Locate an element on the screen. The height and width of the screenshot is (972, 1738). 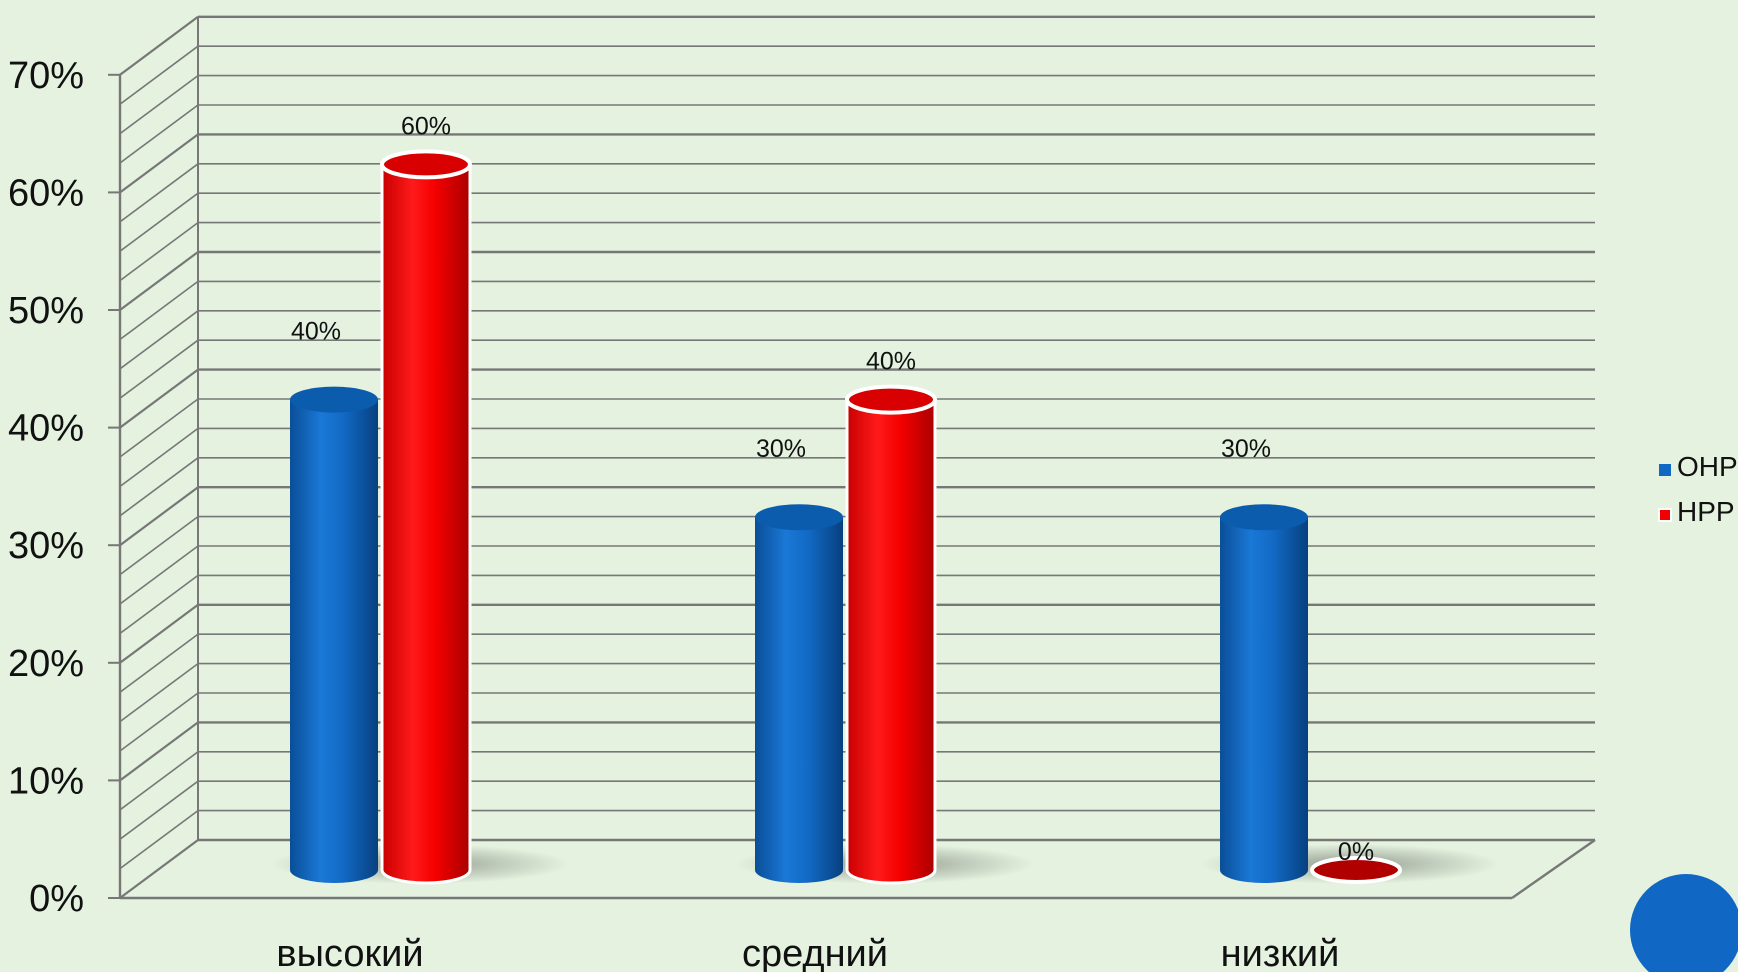
data-label: 60% is located at coordinates (426, 126).